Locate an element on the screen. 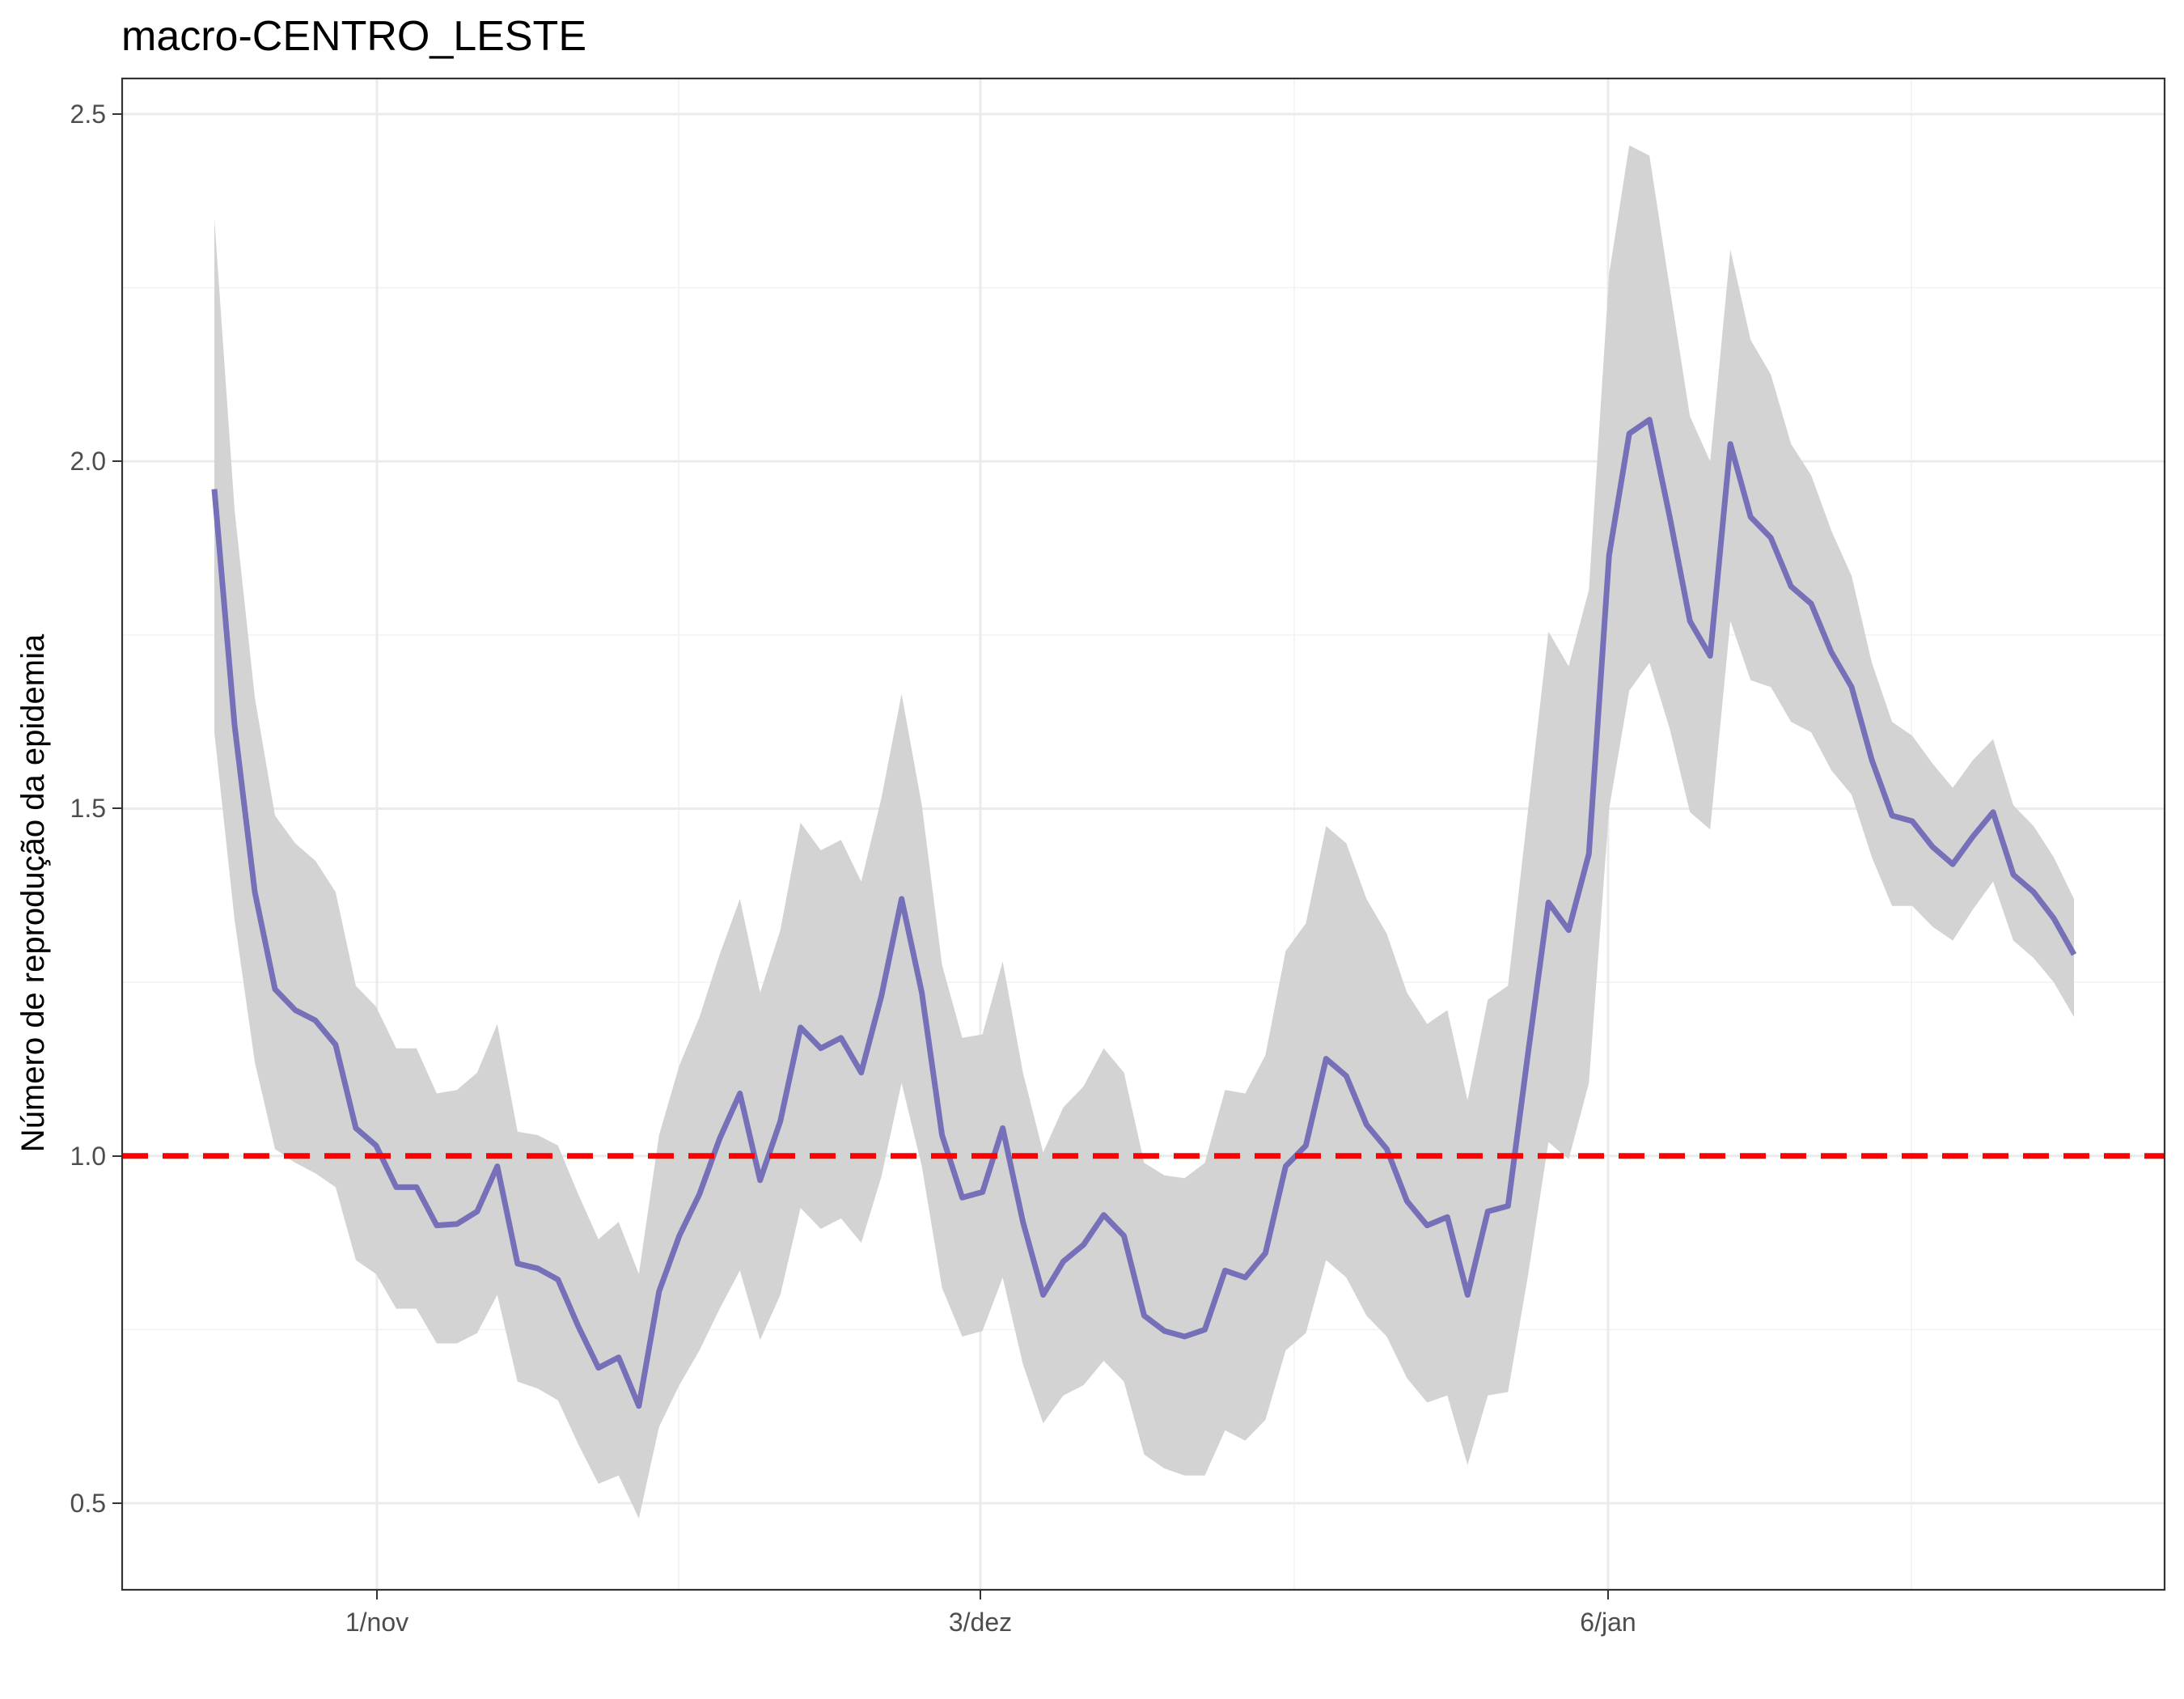 The width and height of the screenshot is (2184, 1699). y-tick-label: 1.0 is located at coordinates (88, 1156).